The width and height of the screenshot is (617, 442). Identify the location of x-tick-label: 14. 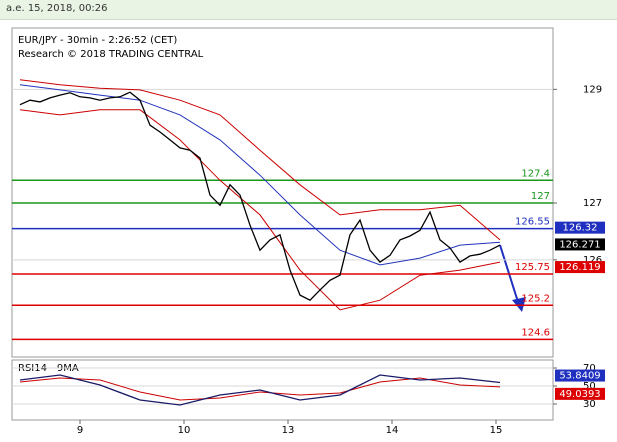
(392, 430).